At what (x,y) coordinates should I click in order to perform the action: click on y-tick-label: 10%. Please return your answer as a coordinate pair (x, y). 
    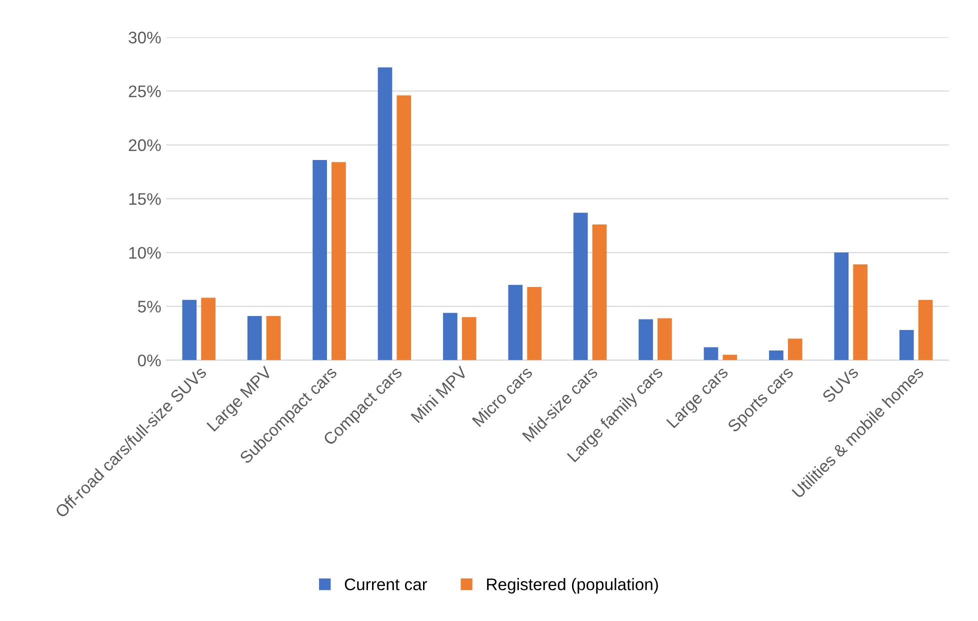
    Looking at the image, I should click on (145, 252).